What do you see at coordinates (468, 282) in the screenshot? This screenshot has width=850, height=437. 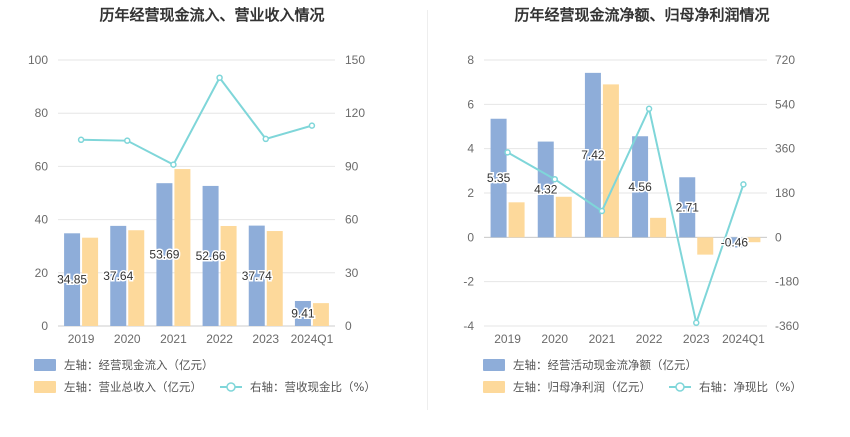 I see `left-axis-tick-label: -2` at bounding box center [468, 282].